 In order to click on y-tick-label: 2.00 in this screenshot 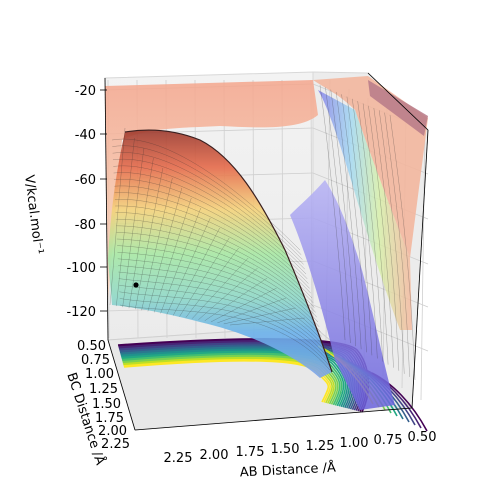, I will do `click(112, 431)`.